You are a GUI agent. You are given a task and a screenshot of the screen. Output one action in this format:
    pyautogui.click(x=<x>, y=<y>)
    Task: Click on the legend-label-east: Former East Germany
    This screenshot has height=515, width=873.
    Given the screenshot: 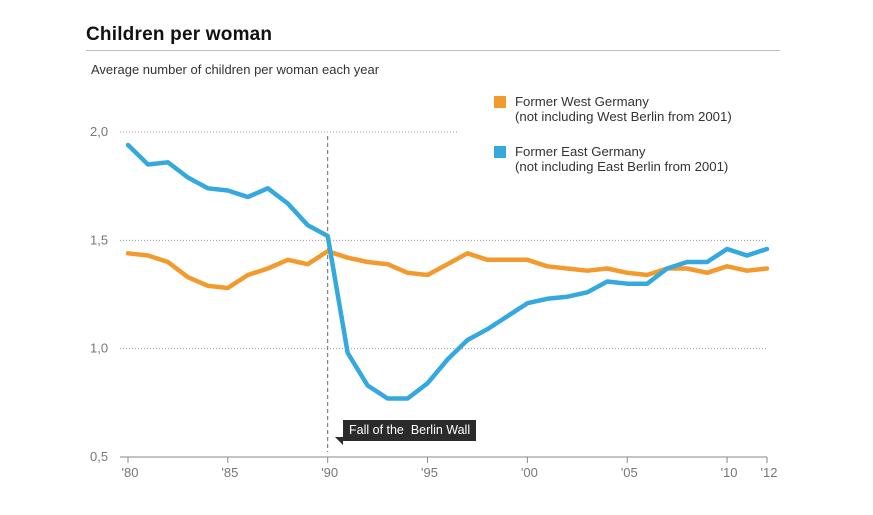 What is the action you would take?
    pyautogui.click(x=580, y=151)
    